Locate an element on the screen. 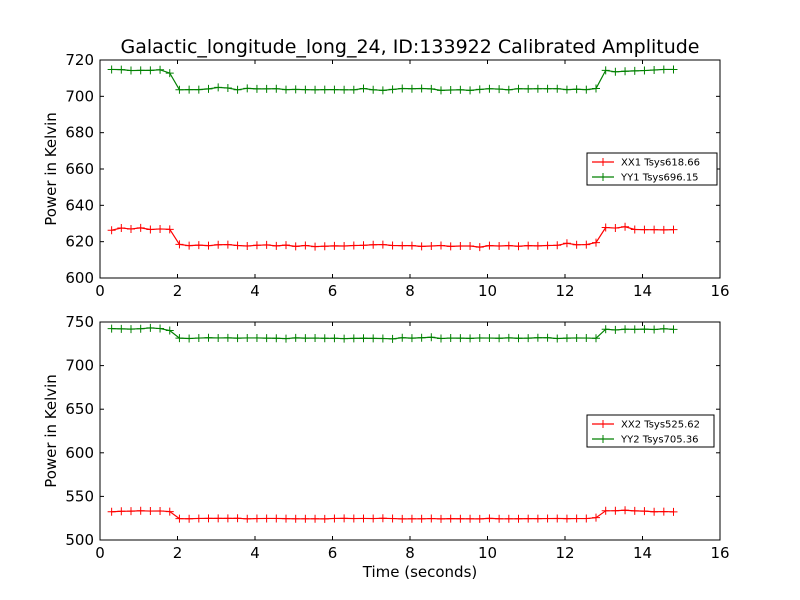 The height and width of the screenshot is (600, 800). legend: XX1 Tsys618.66 YY1 Tsys696.15 is located at coordinates (652, 169).